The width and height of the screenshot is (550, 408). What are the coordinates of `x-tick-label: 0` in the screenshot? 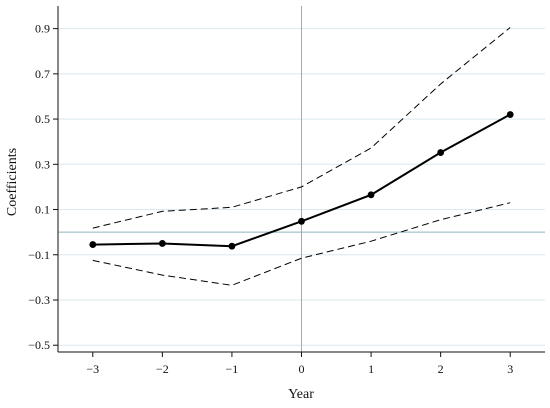 It's located at (302, 369).